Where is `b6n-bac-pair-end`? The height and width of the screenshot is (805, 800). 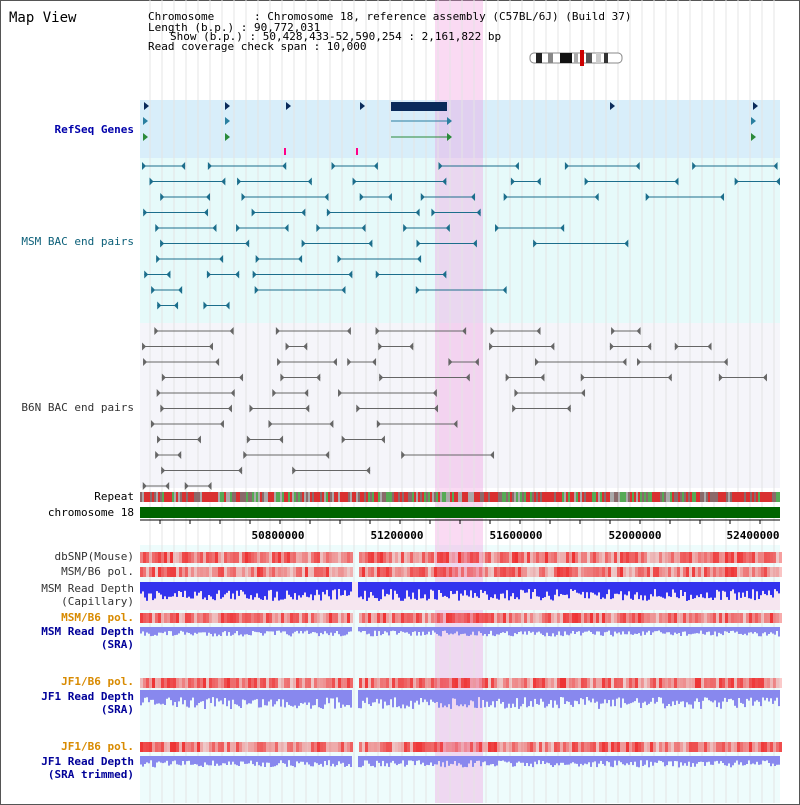
b6n-bac-pair-end is located at coordinates (156, 331).